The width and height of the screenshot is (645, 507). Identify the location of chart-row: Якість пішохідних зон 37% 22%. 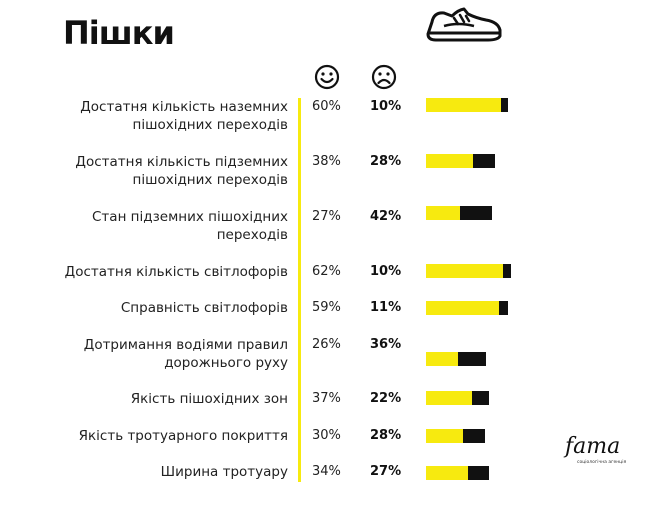
(322, 412).